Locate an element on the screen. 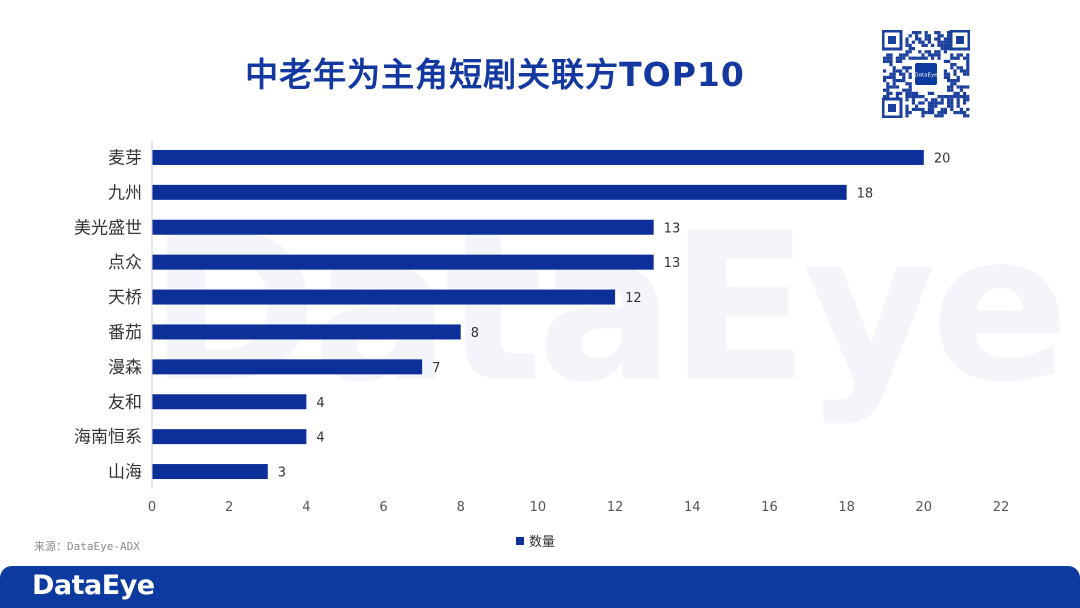  legend-label: 数量 is located at coordinates (542, 542).